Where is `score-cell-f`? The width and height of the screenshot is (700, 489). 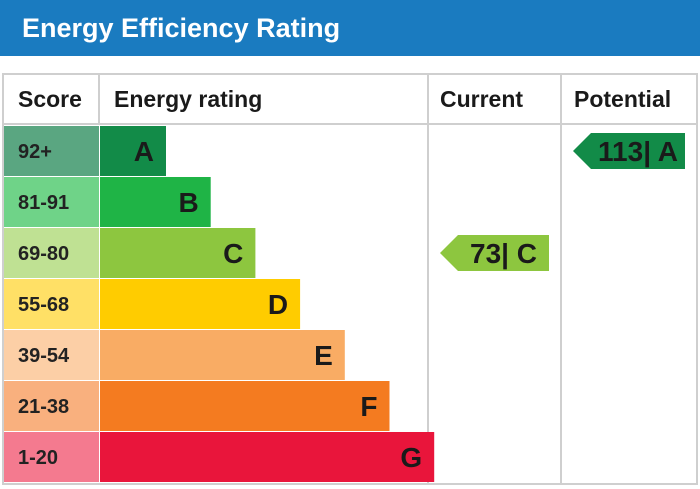 score-cell-f is located at coordinates (51, 406).